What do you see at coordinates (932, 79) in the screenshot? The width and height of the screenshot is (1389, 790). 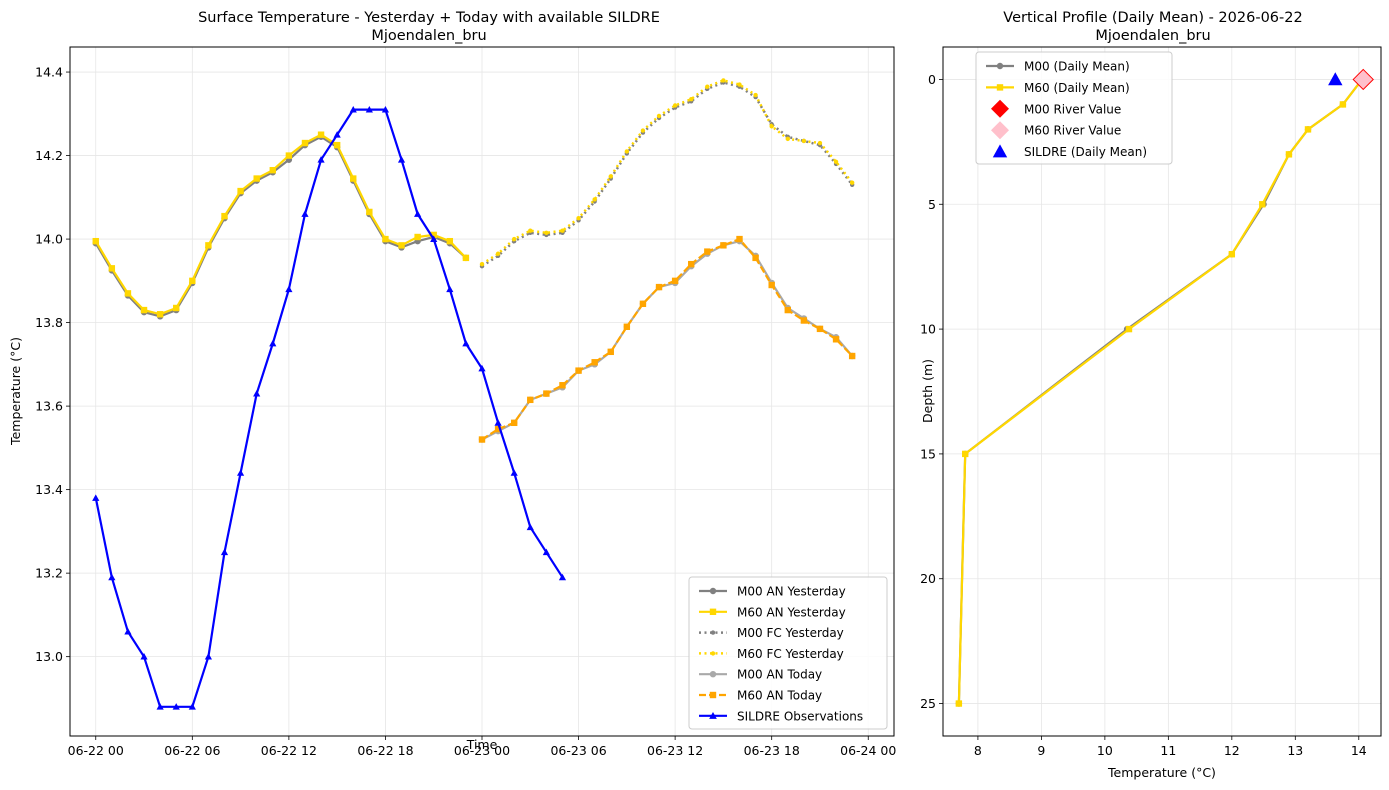 I see `y-tick-label: 0` at bounding box center [932, 79].